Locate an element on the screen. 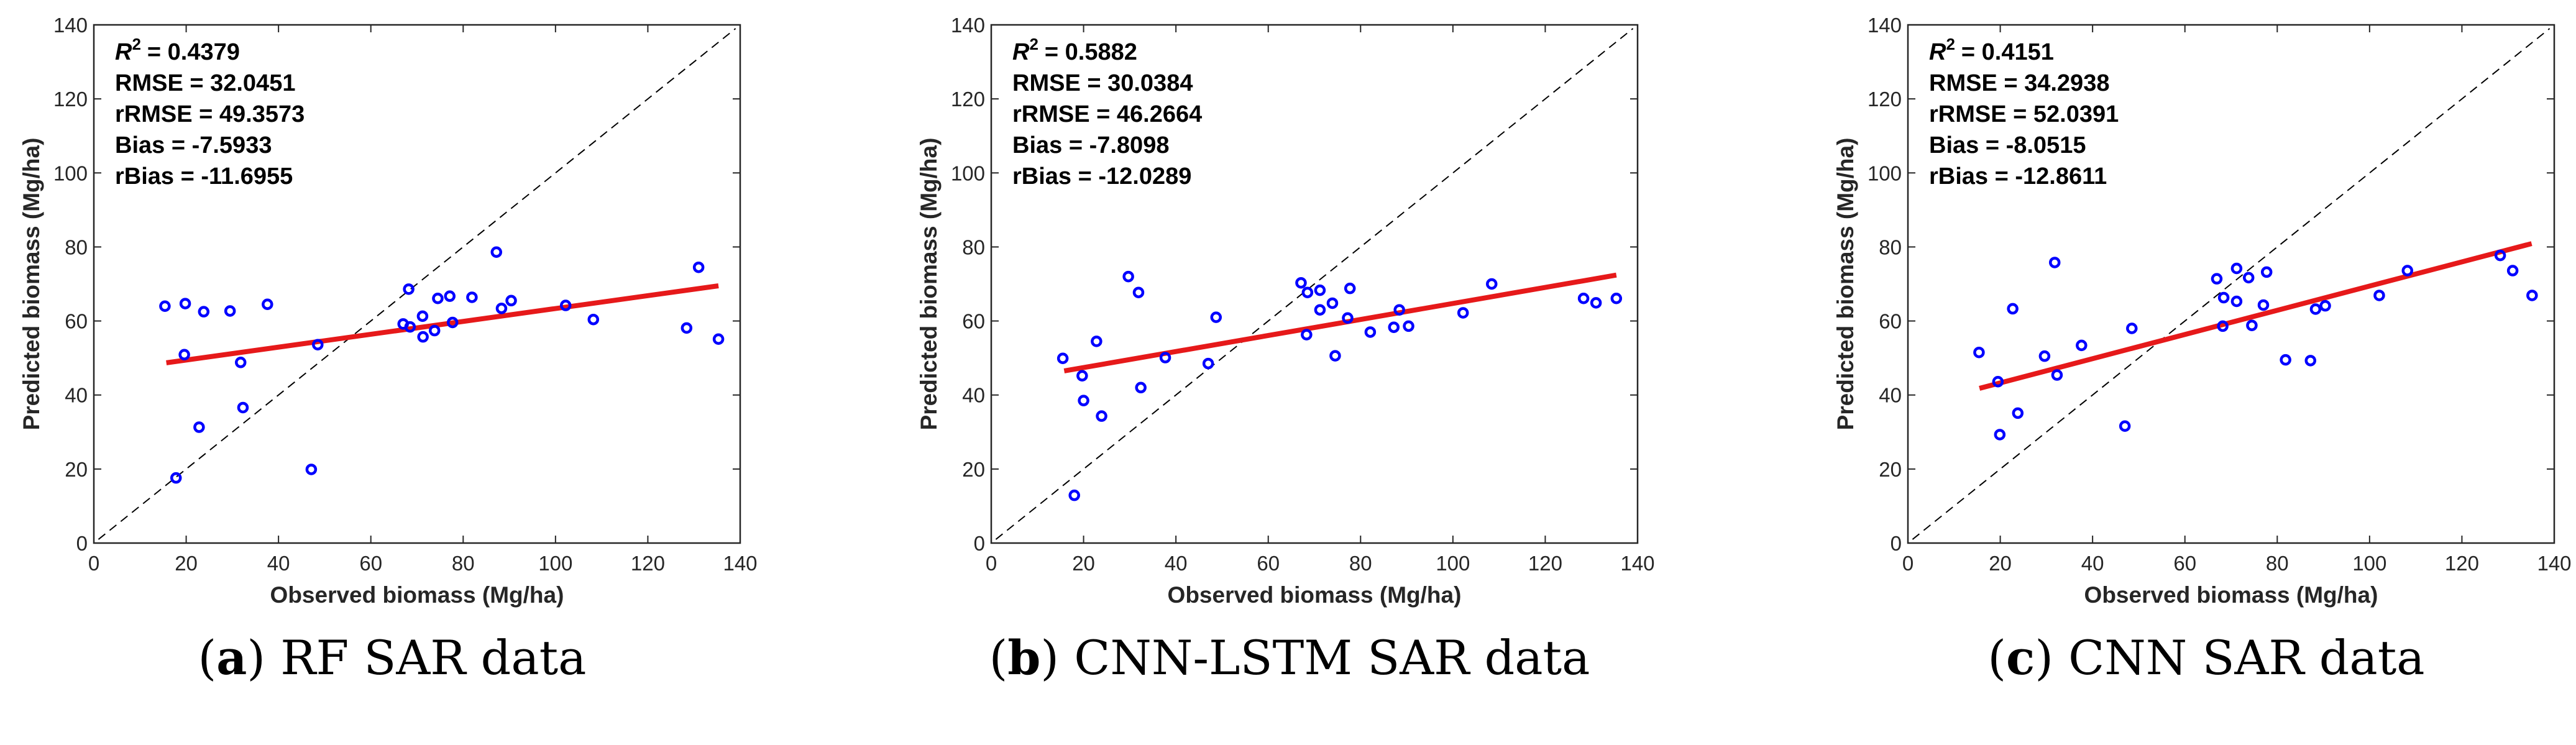 This screenshot has width=2576, height=745. stat-r2: R2 = 0.4151 is located at coordinates (1991, 50).